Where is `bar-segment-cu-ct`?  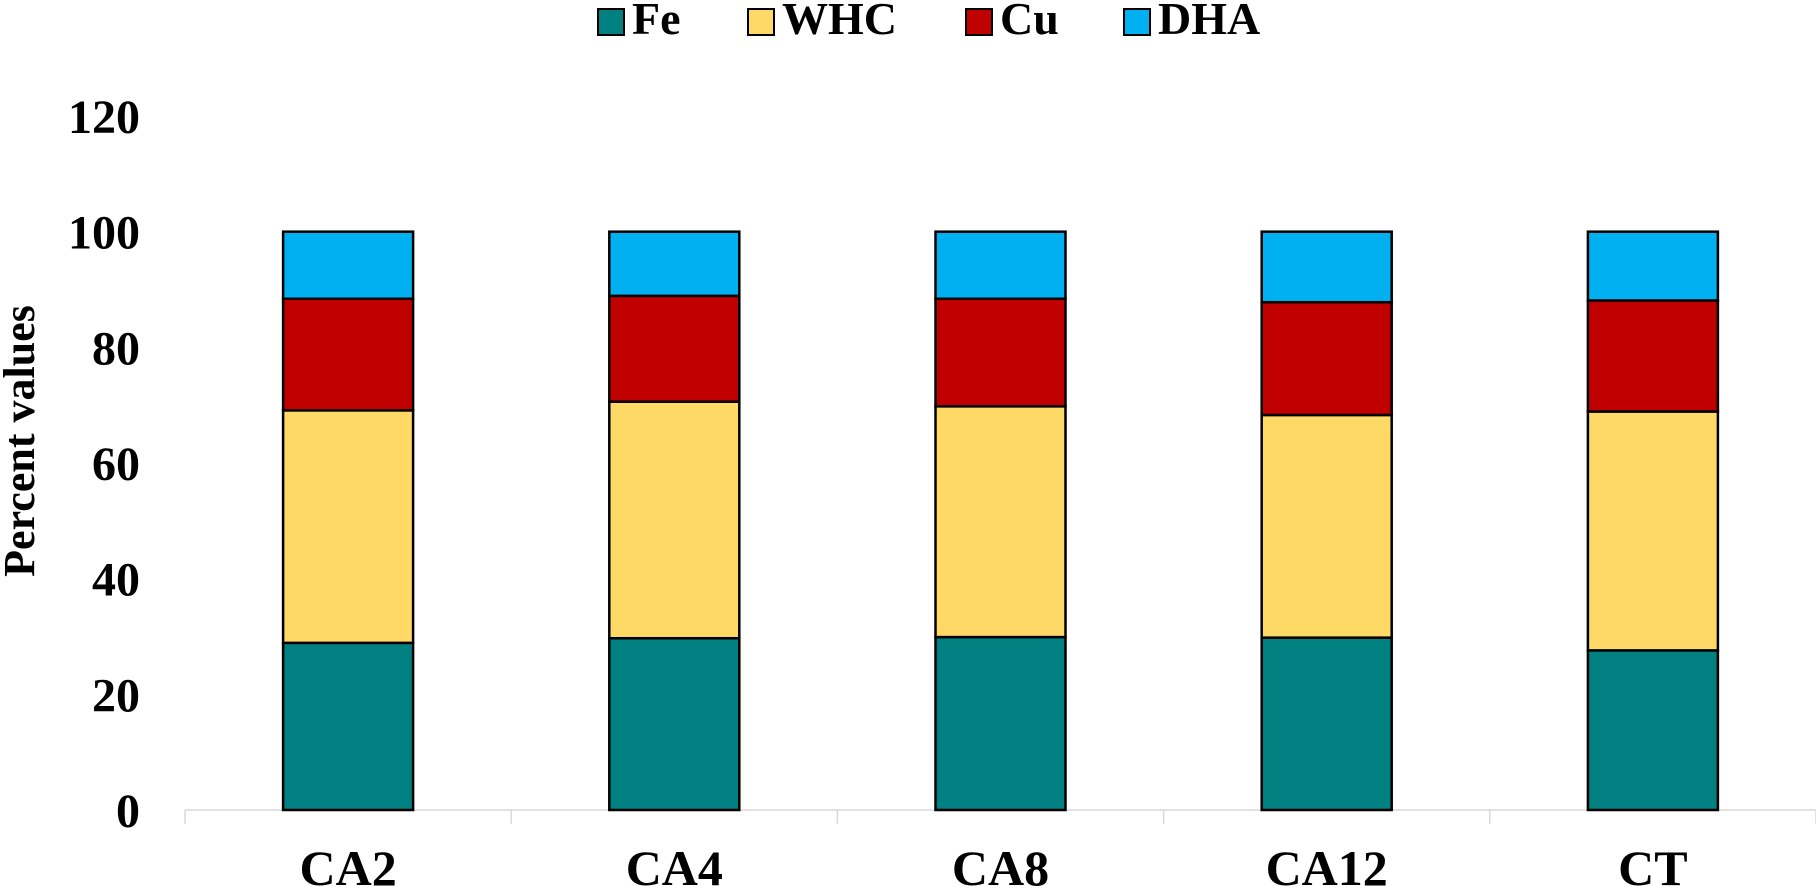 bar-segment-cu-ct is located at coordinates (1653, 356).